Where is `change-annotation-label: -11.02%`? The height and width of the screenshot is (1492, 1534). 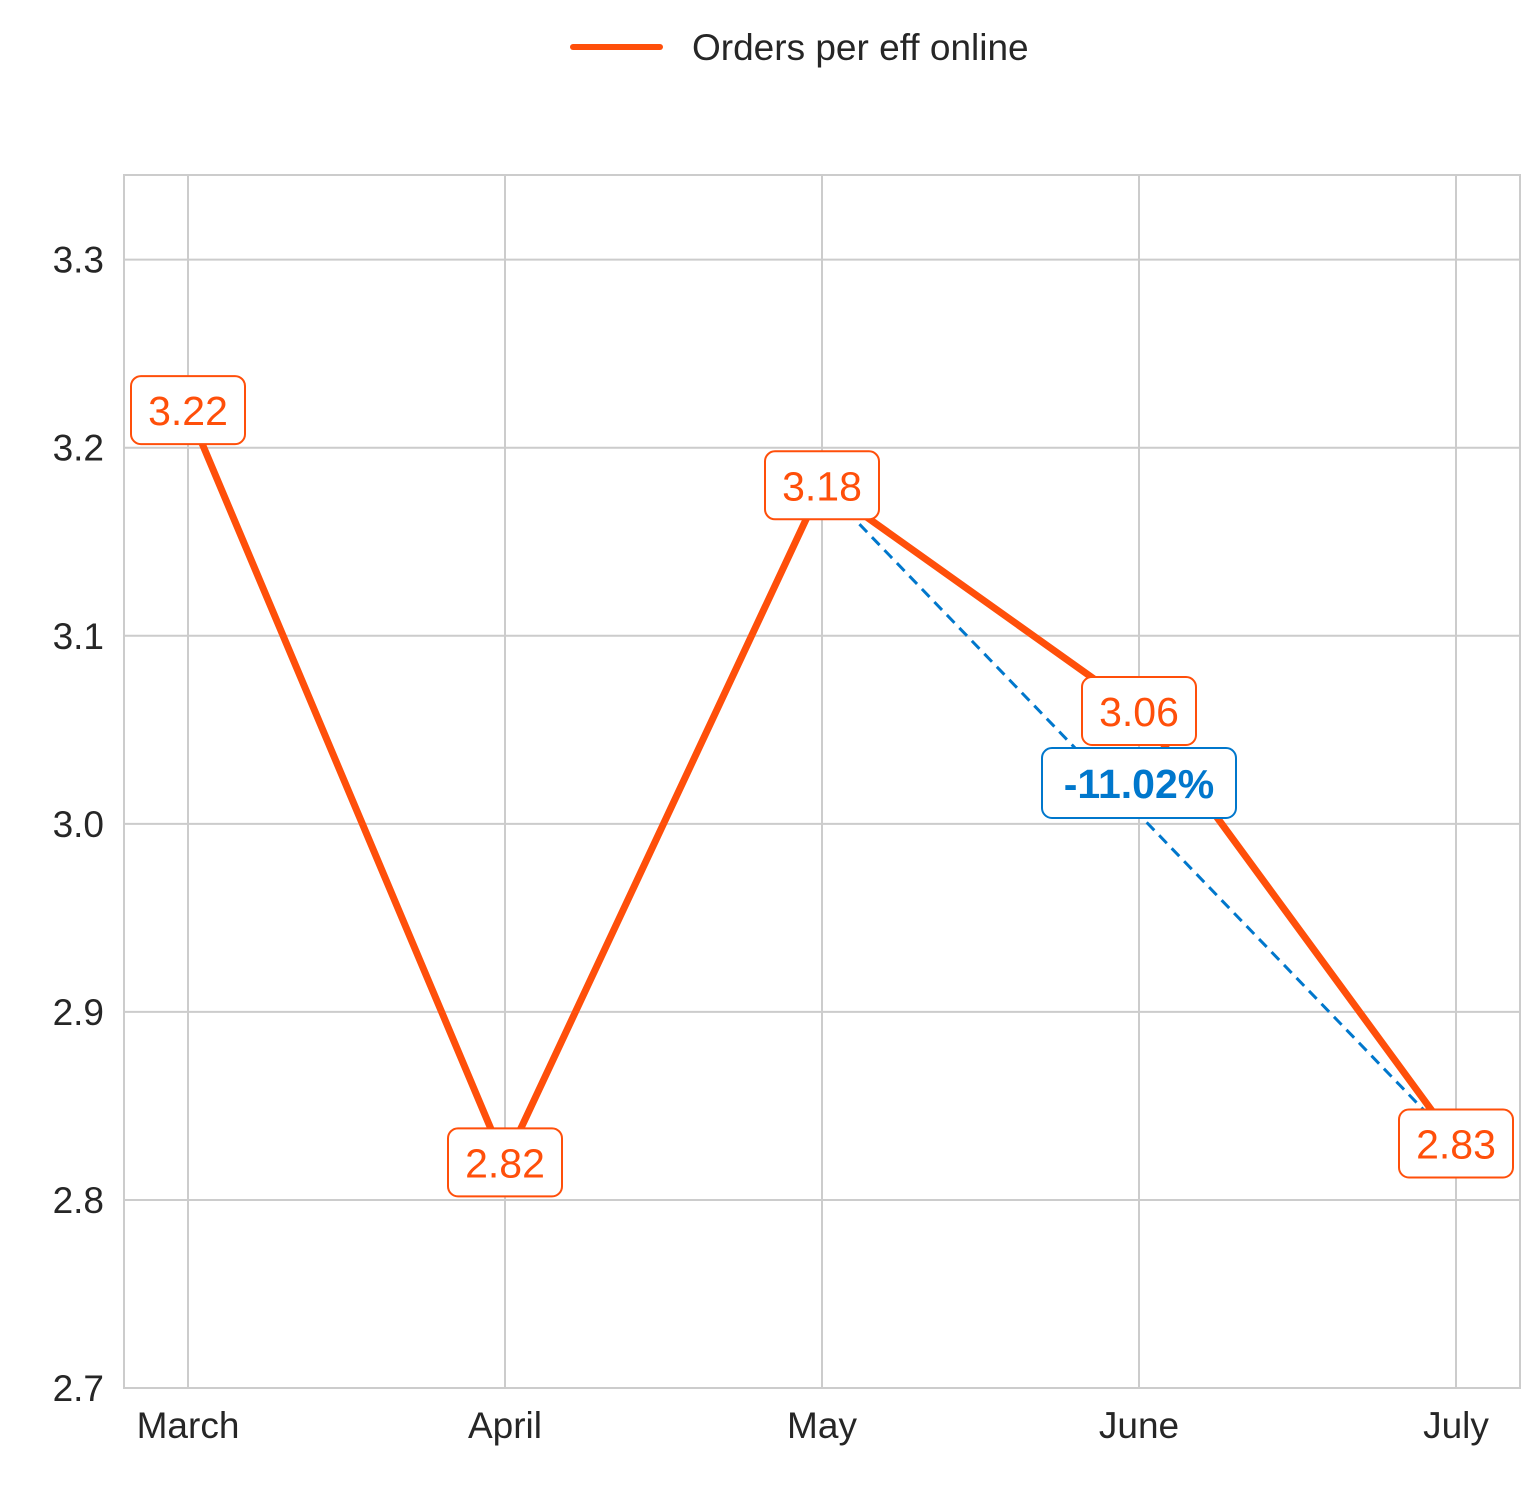 change-annotation-label: -11.02% is located at coordinates (1139, 784).